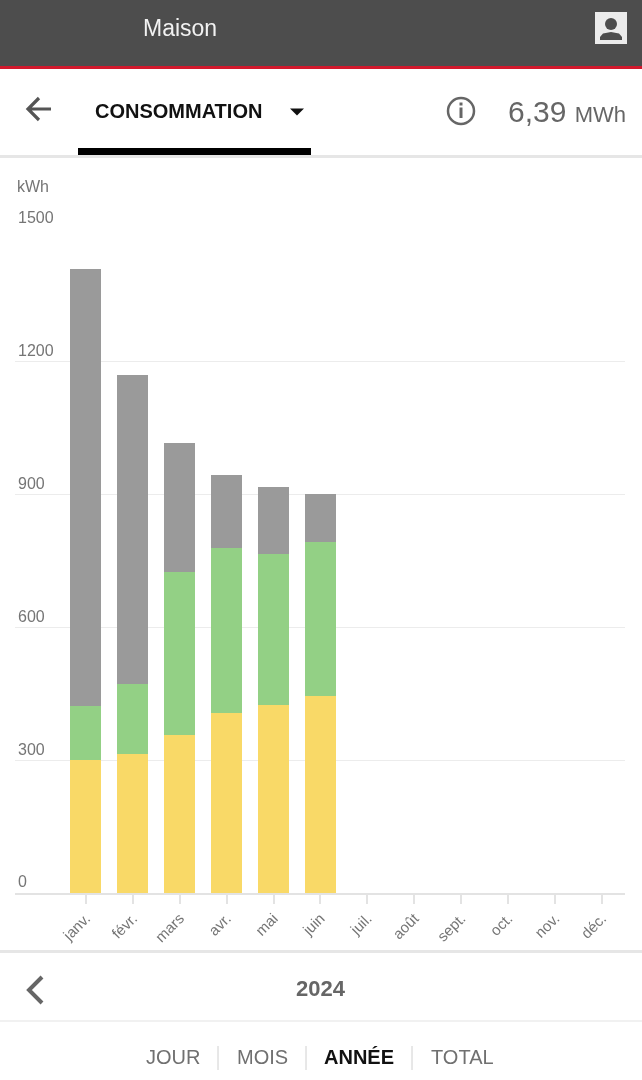 The image size is (642, 1080). What do you see at coordinates (451, 927) in the screenshot?
I see `x-tick-label: sept.` at bounding box center [451, 927].